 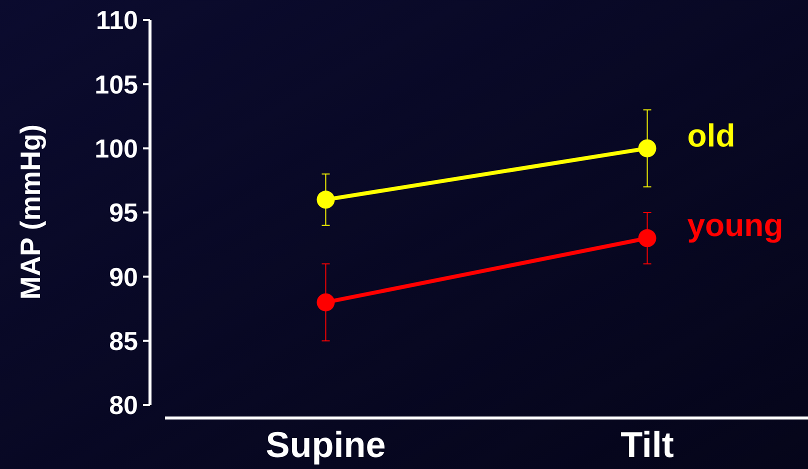 What do you see at coordinates (116, 84) in the screenshot?
I see `y-tick-label: 105` at bounding box center [116, 84].